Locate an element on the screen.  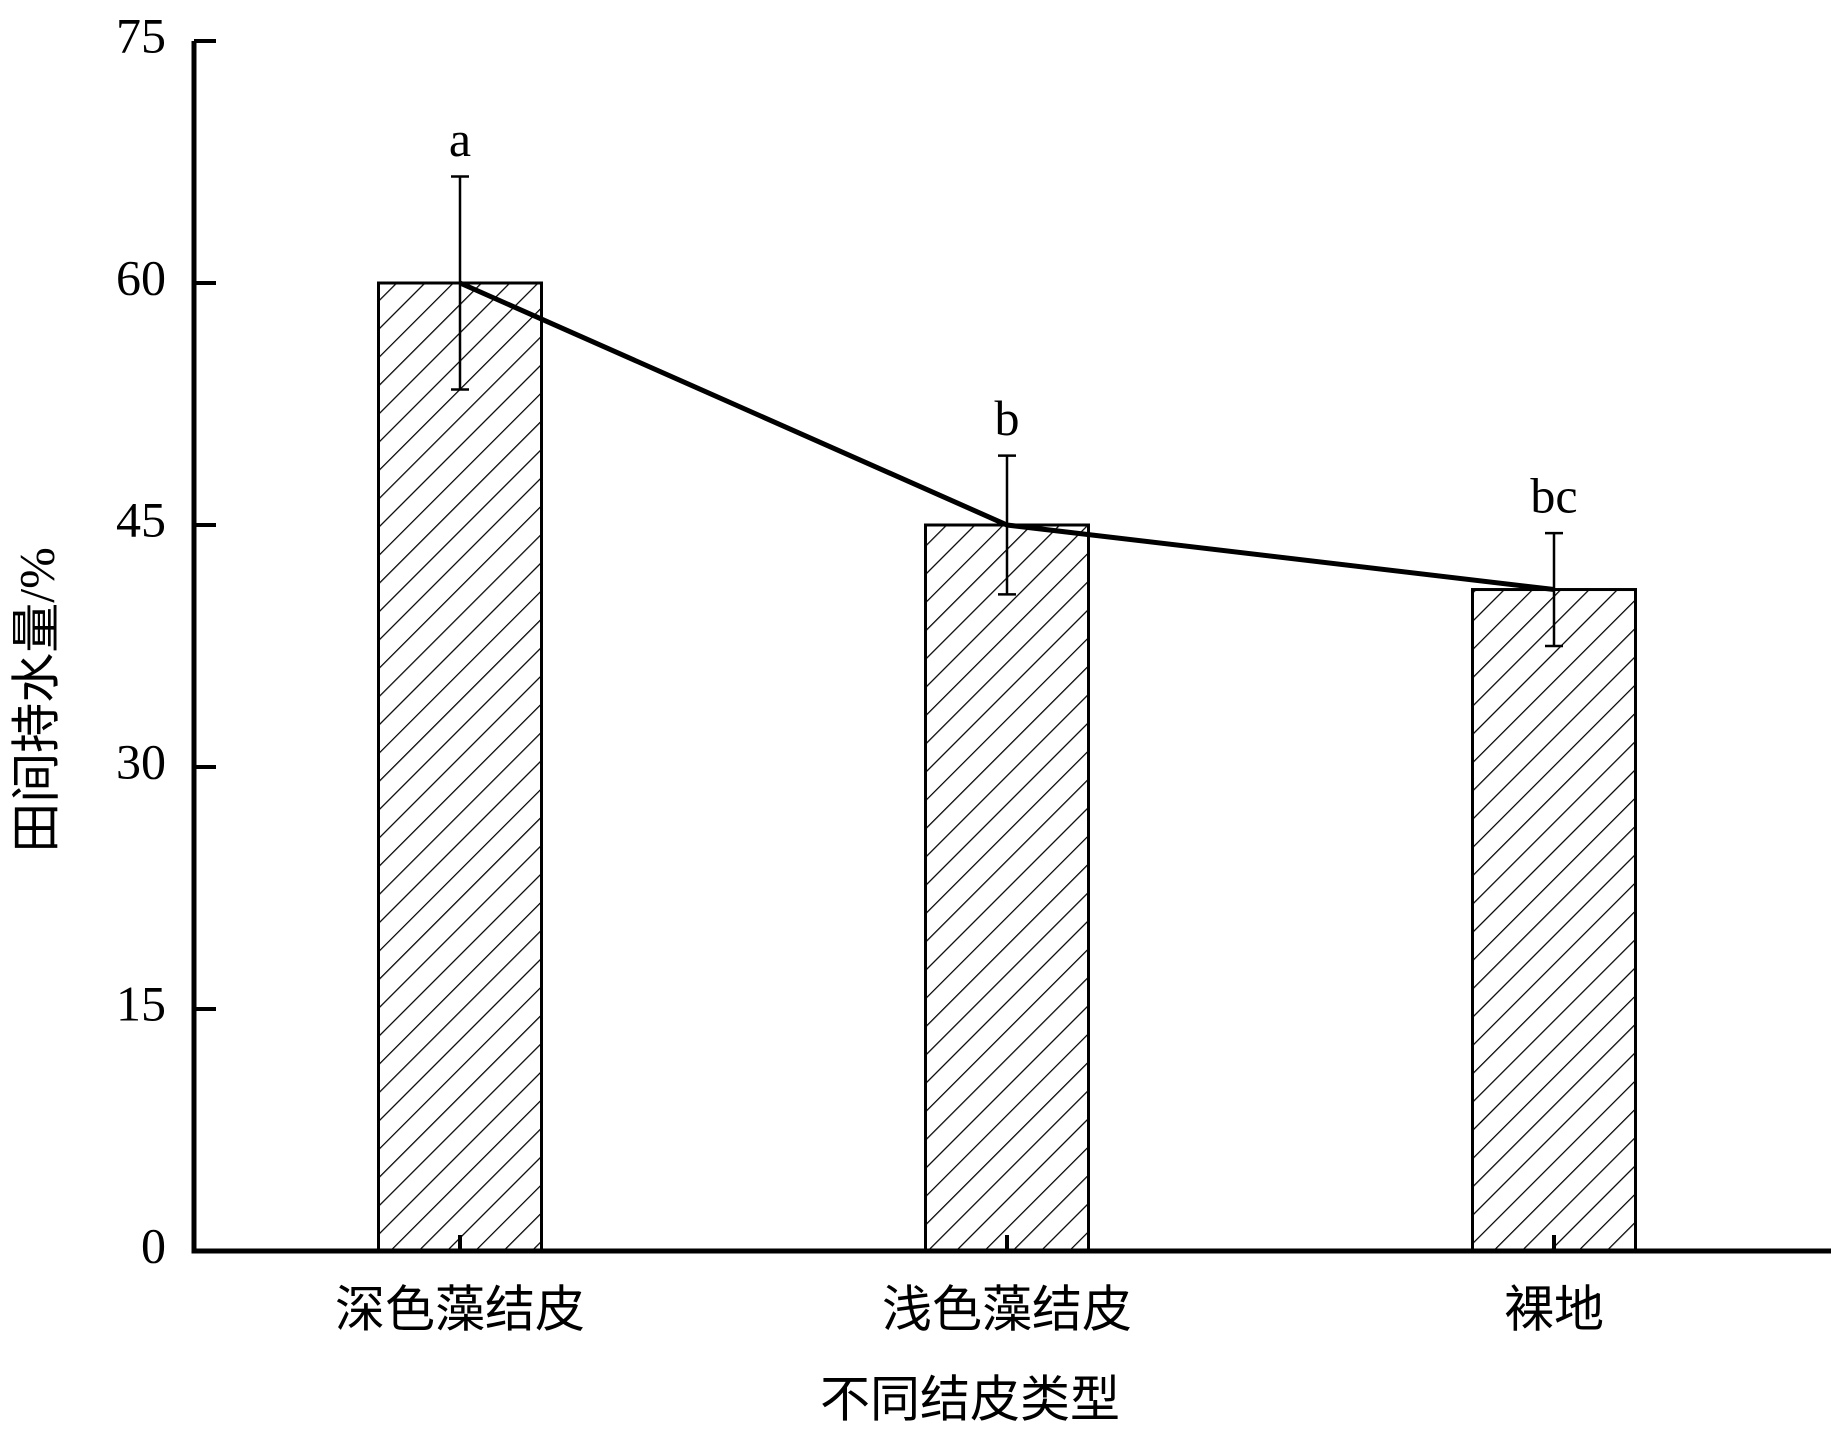
x-tick-label: 深色藻结皮 is located at coordinates (460, 1309).